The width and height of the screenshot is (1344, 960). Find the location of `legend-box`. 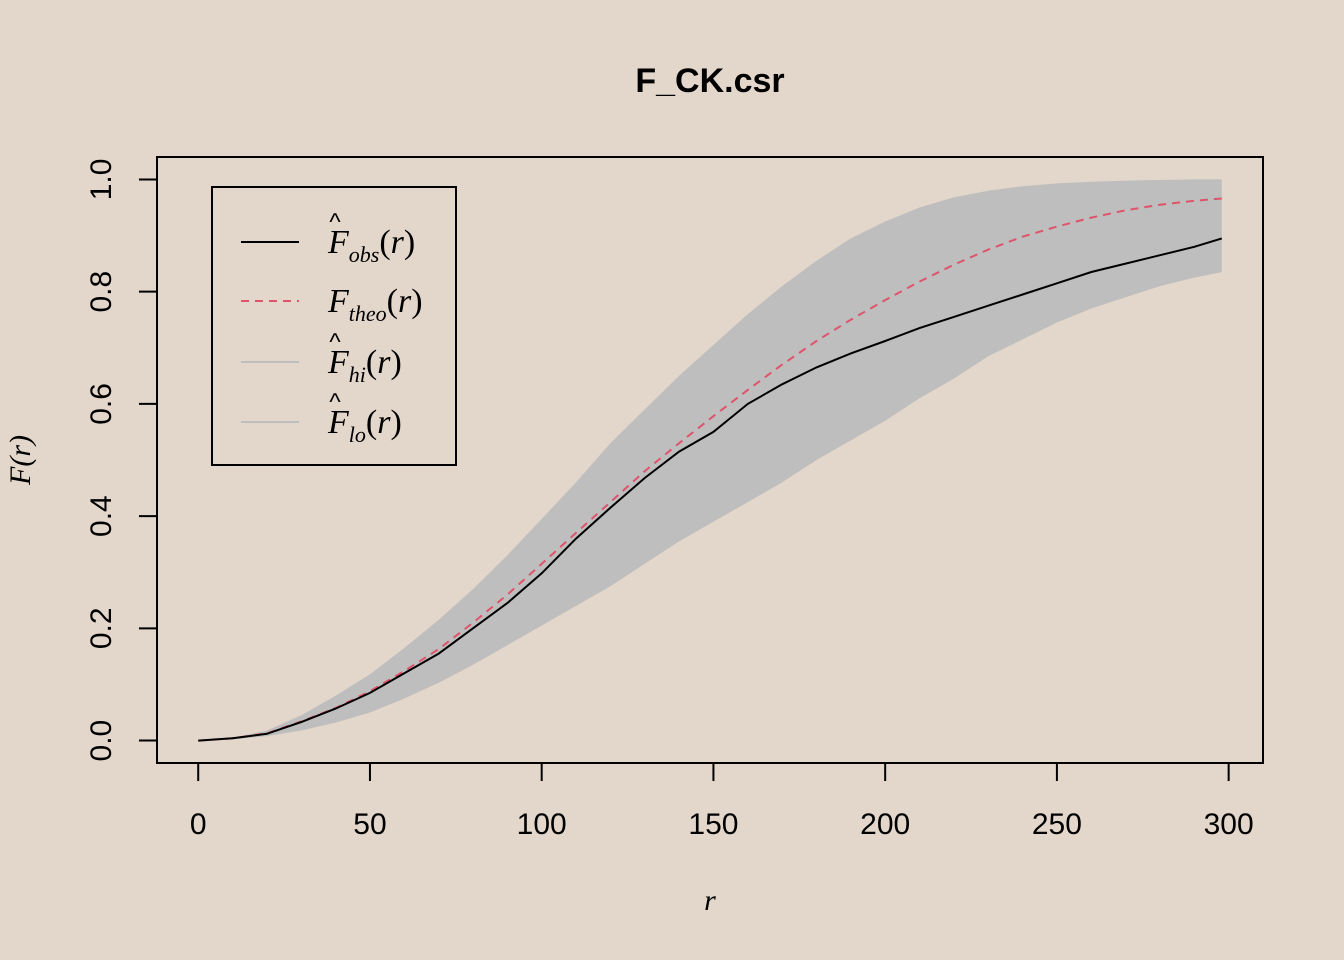

legend-box is located at coordinates (334, 326).